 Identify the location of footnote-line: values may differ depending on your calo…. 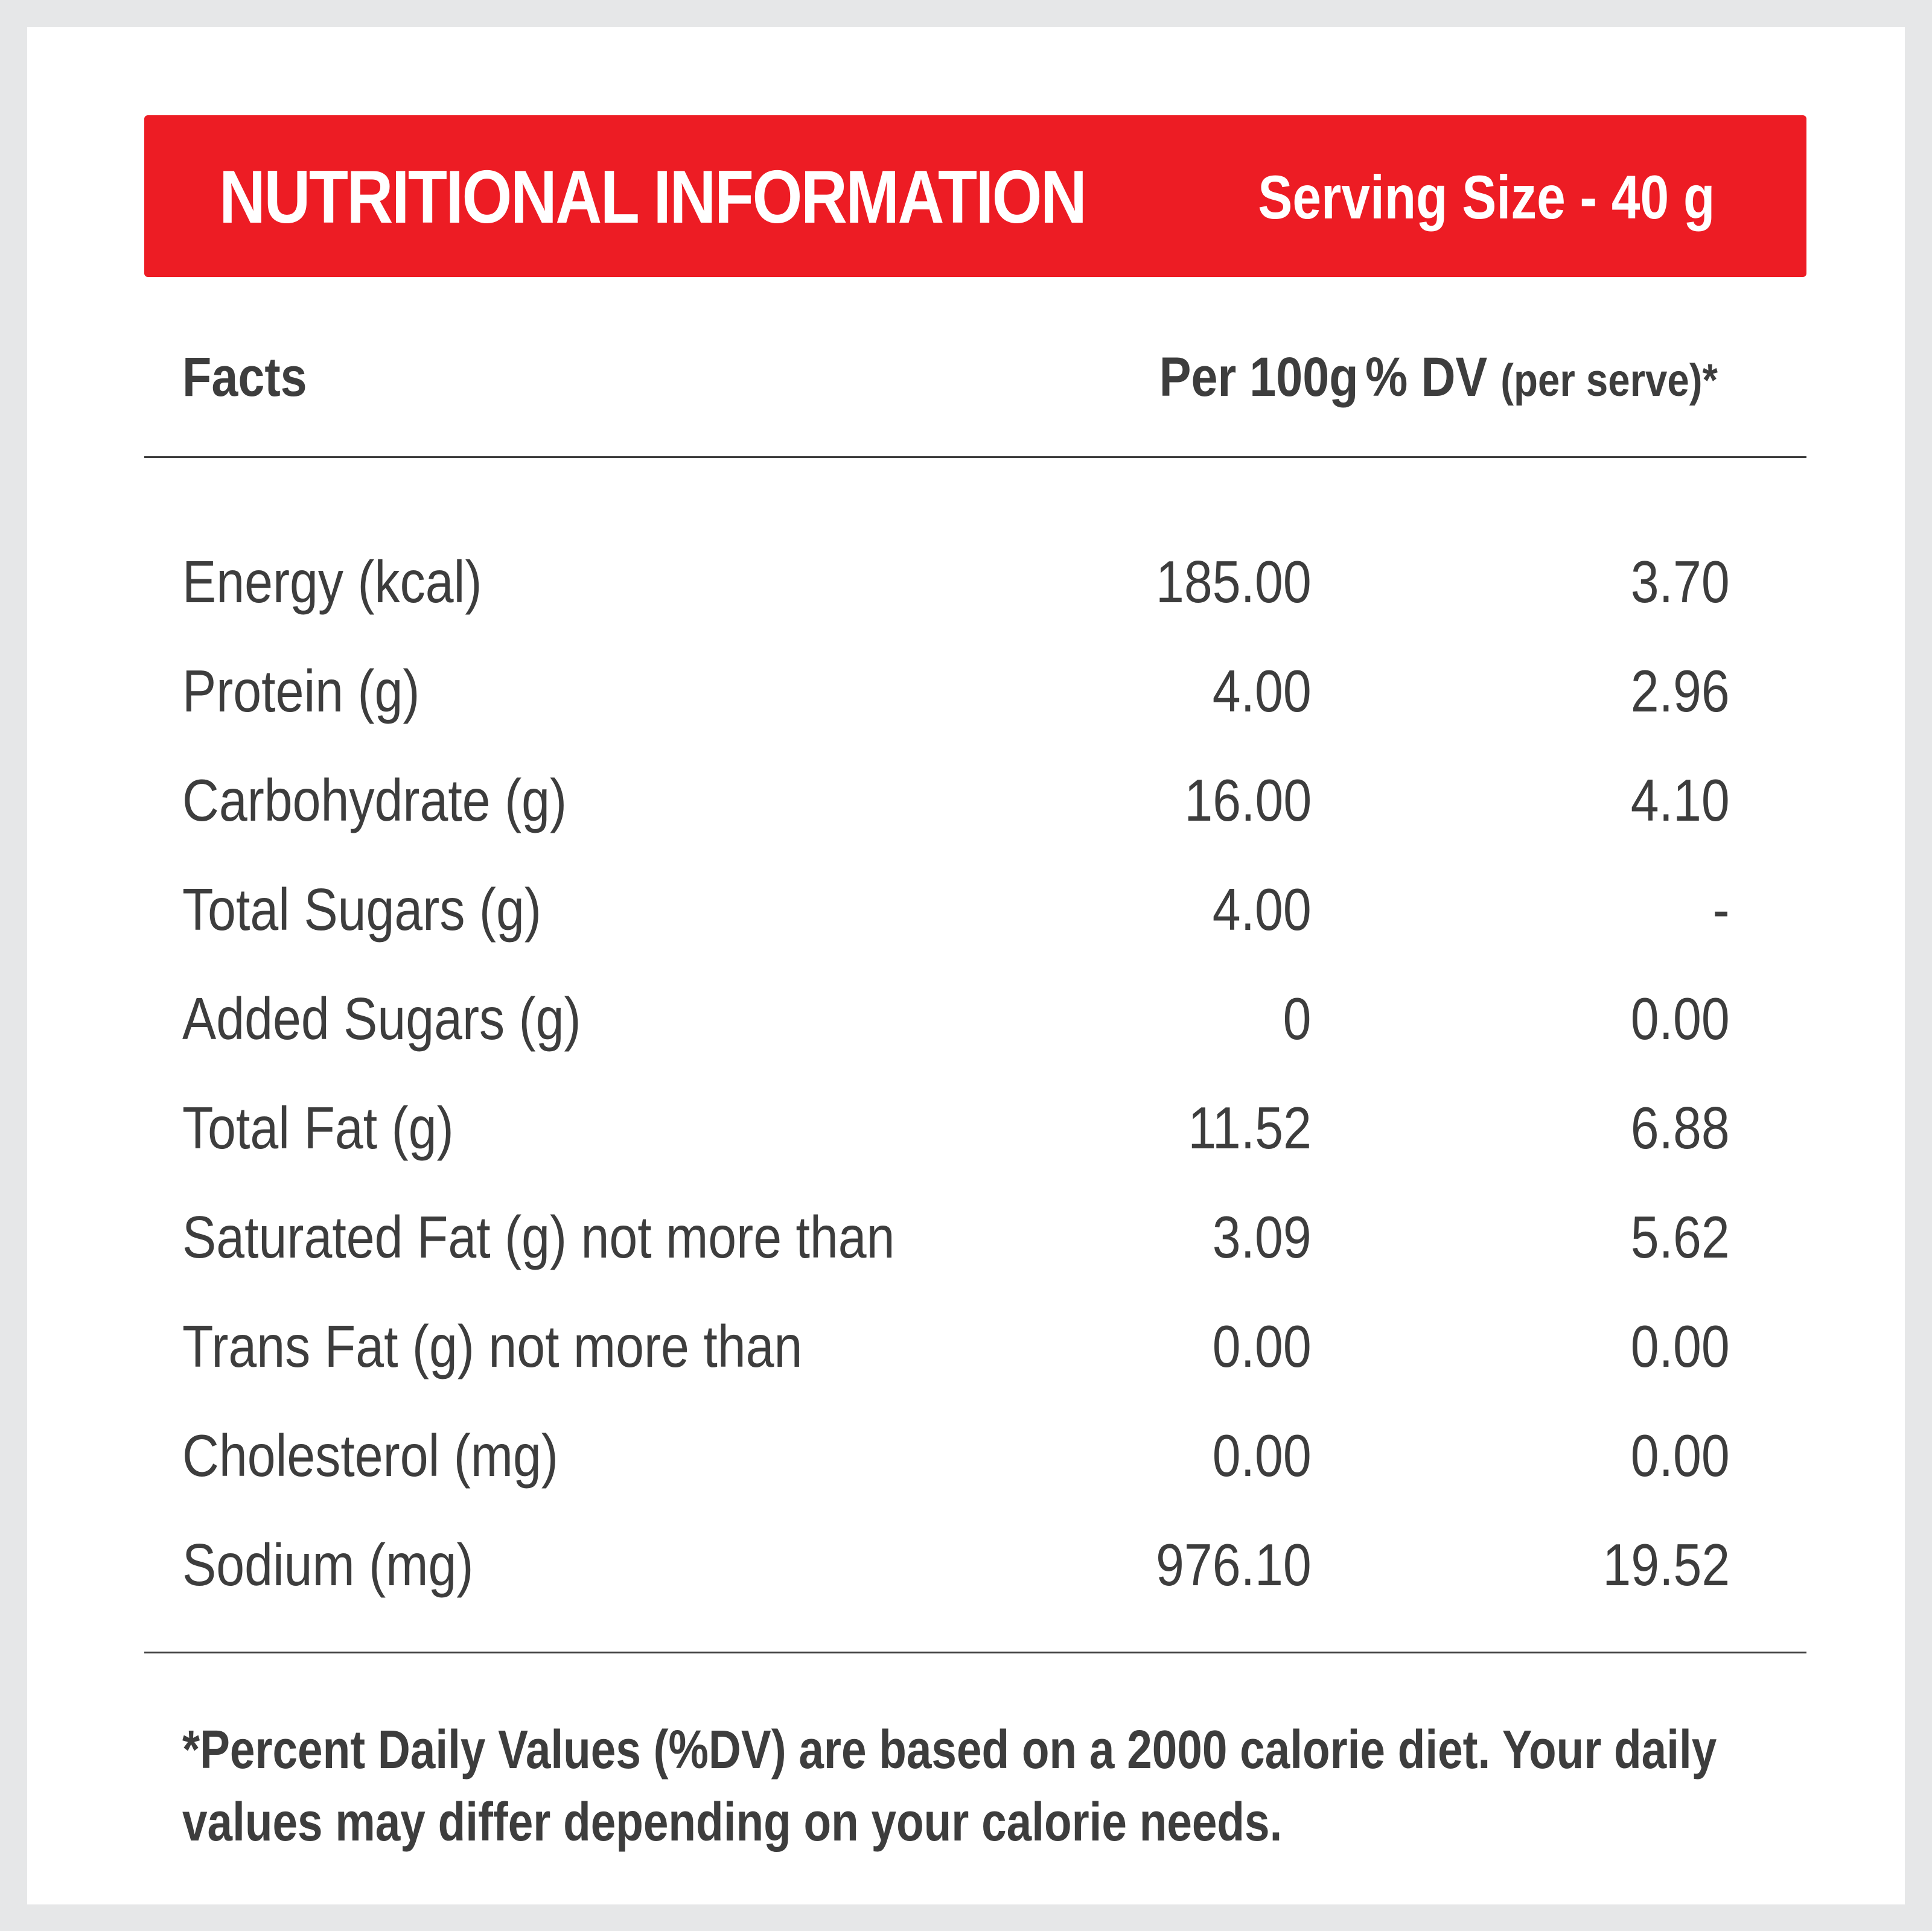
(732, 1822).